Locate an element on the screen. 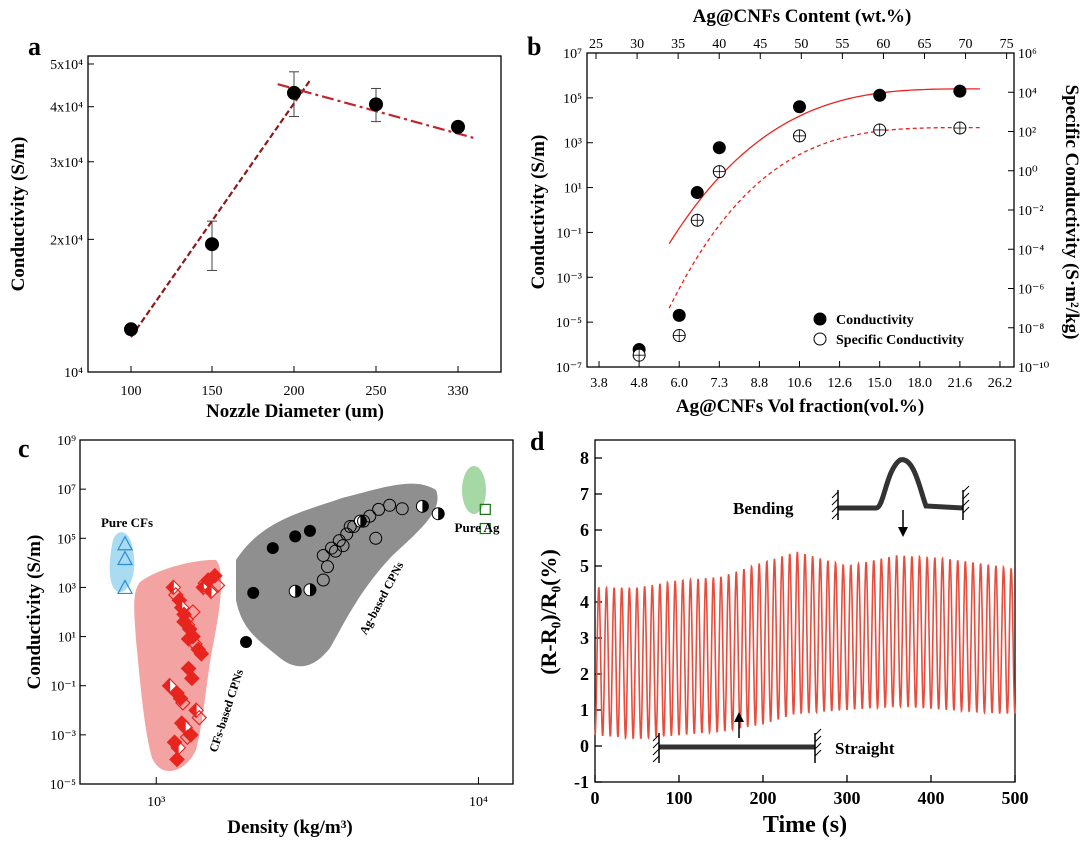 The image size is (1080, 843). pure-cfs-point is located at coordinates (125, 558).